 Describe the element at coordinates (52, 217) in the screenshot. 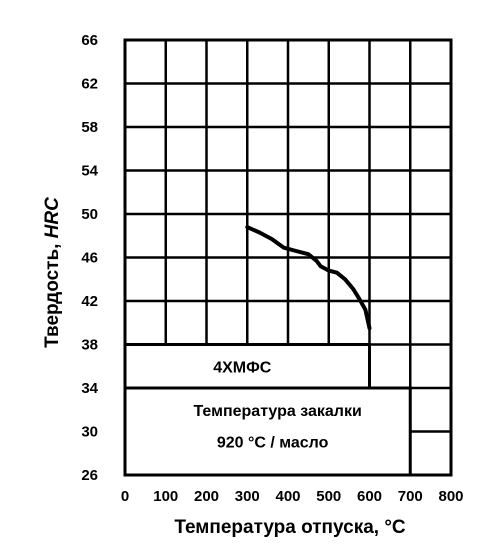

I see `y-axis-label-unit: HRC` at that location.